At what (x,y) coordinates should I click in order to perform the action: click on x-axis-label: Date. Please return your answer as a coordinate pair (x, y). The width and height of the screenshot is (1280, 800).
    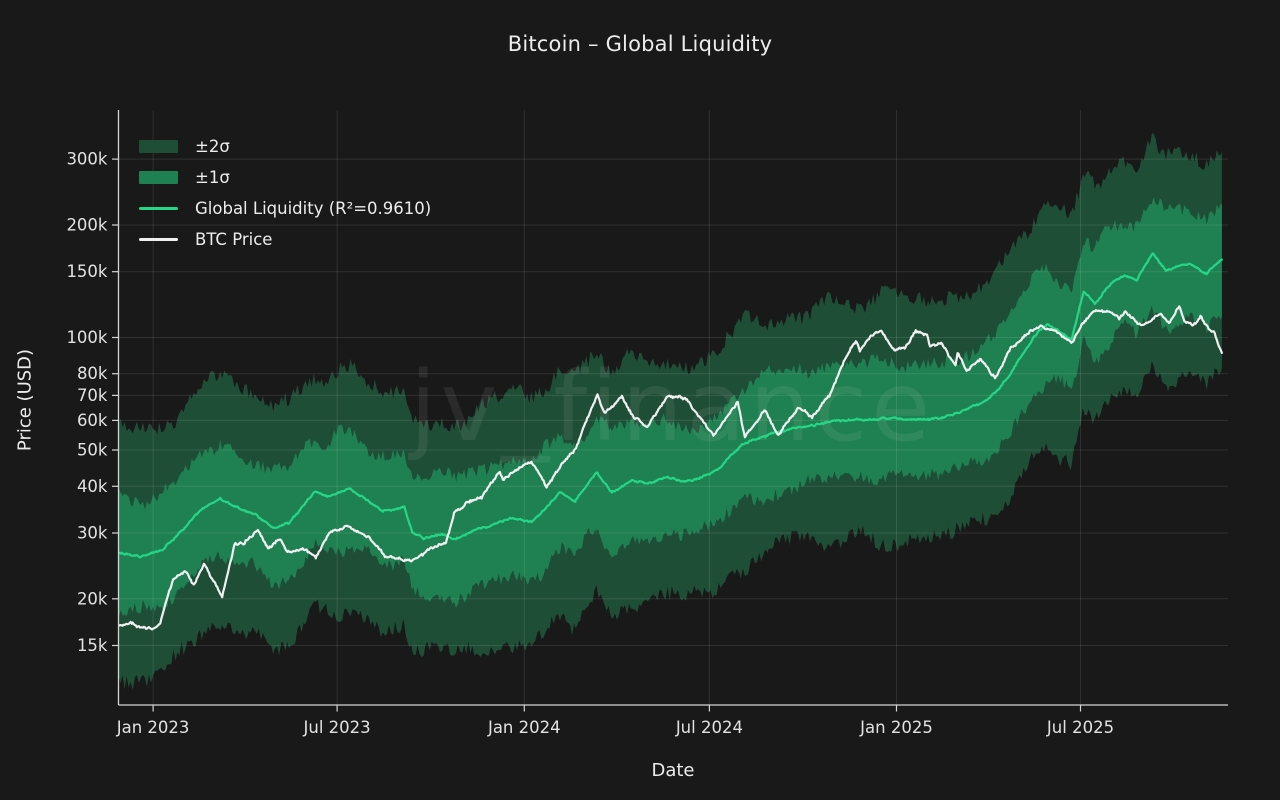
    Looking at the image, I should click on (673, 770).